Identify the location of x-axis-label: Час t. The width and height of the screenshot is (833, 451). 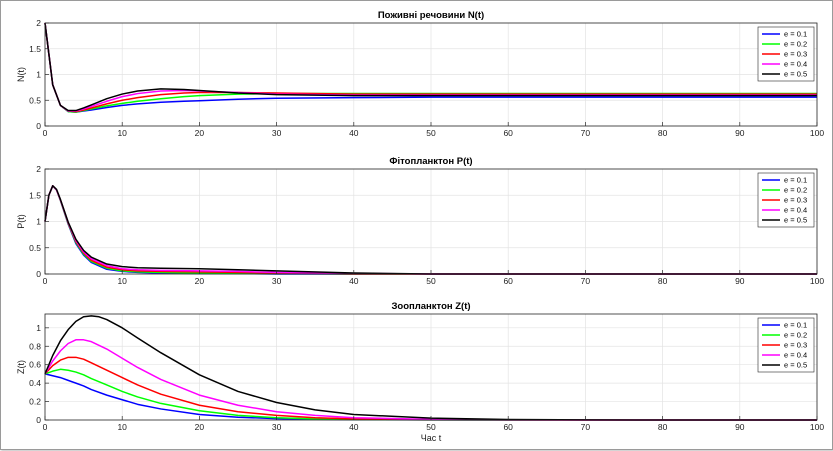
(431, 438).